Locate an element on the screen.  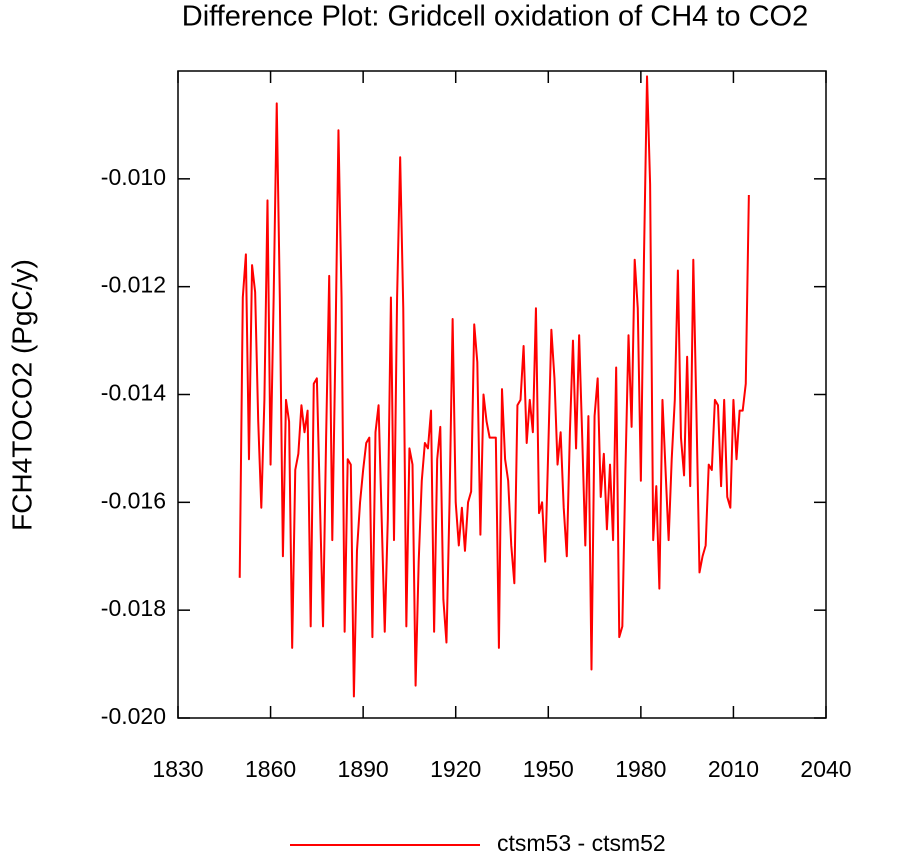
y-tick-label: -0.010 is located at coordinates (133, 177).